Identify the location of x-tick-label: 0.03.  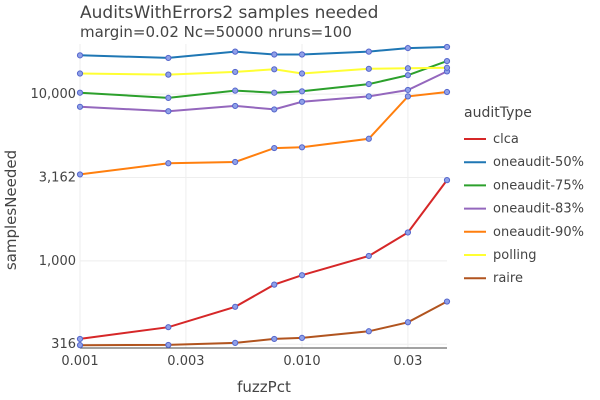
(407, 361).